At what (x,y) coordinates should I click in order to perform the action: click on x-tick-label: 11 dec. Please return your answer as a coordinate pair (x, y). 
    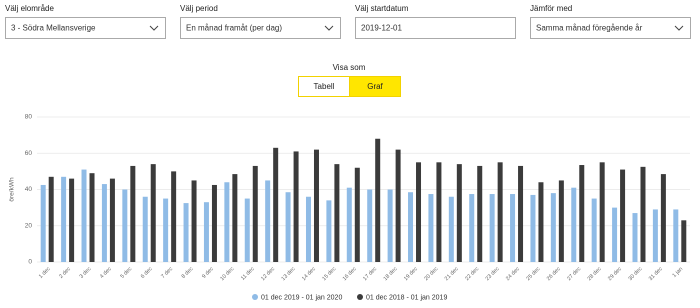
    Looking at the image, I should click on (248, 274).